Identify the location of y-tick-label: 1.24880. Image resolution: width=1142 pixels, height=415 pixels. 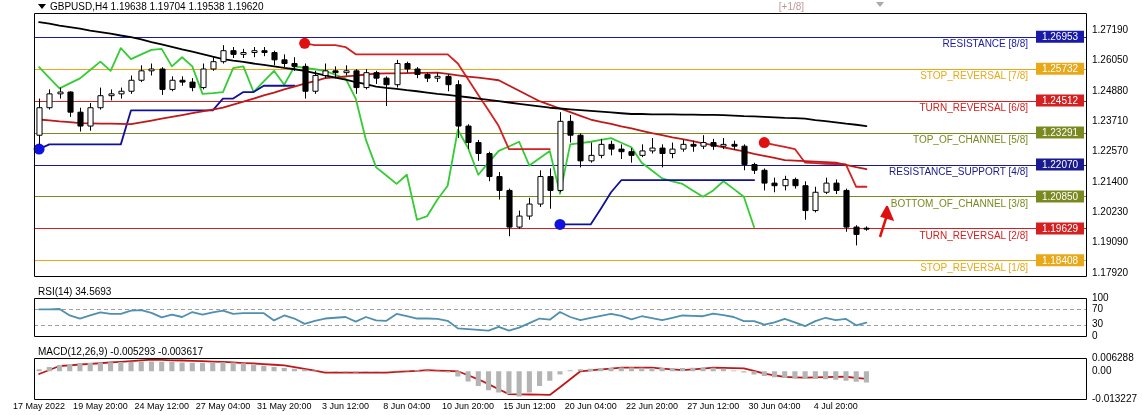
(1110, 90).